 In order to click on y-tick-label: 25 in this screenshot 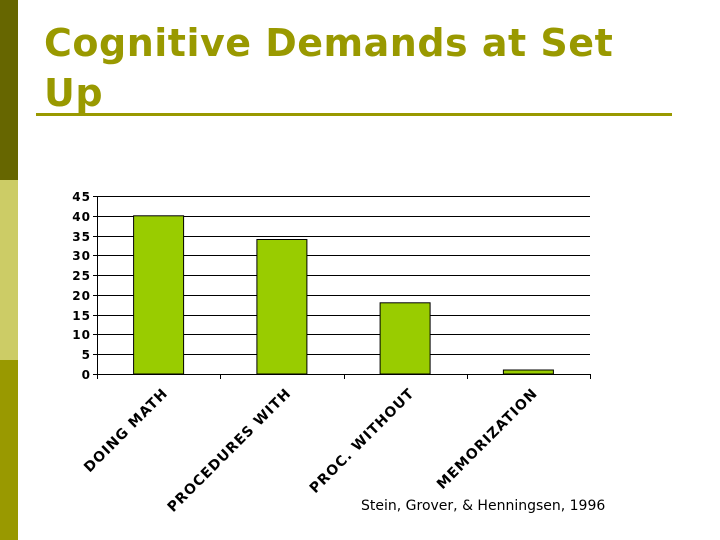, I will do `click(81, 276)`.